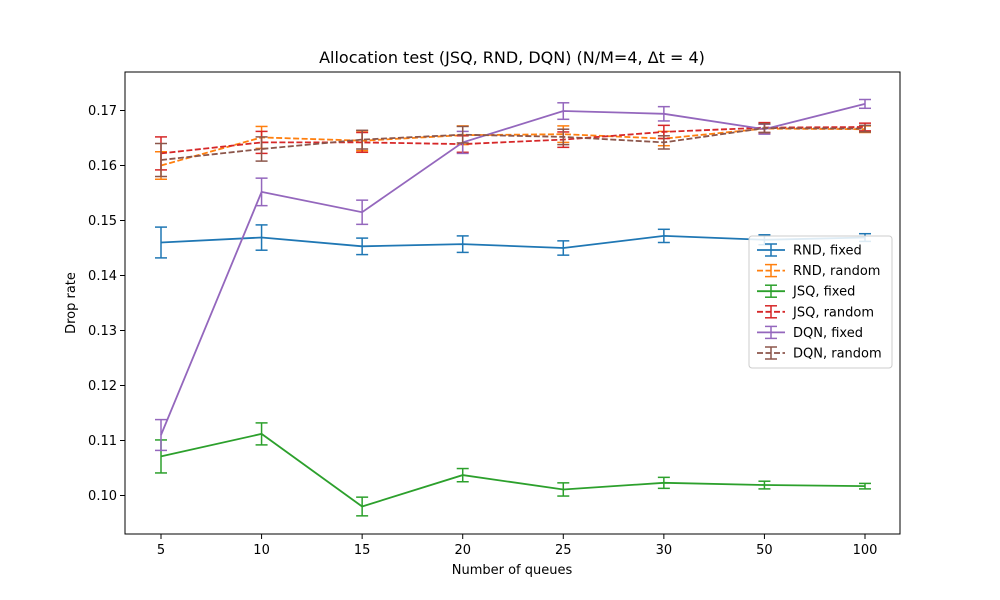 This screenshot has height=600, width=1000. What do you see at coordinates (865, 550) in the screenshot?
I see `x-tick-label: 100` at bounding box center [865, 550].